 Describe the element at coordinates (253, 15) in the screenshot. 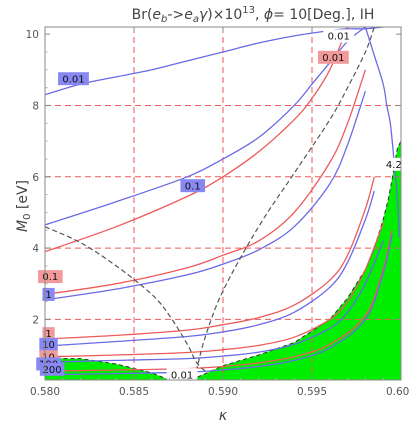

I see `chart-title: Br(eb->eaγ)×1013, ϕ= 10[Deg.], IH` at that location.